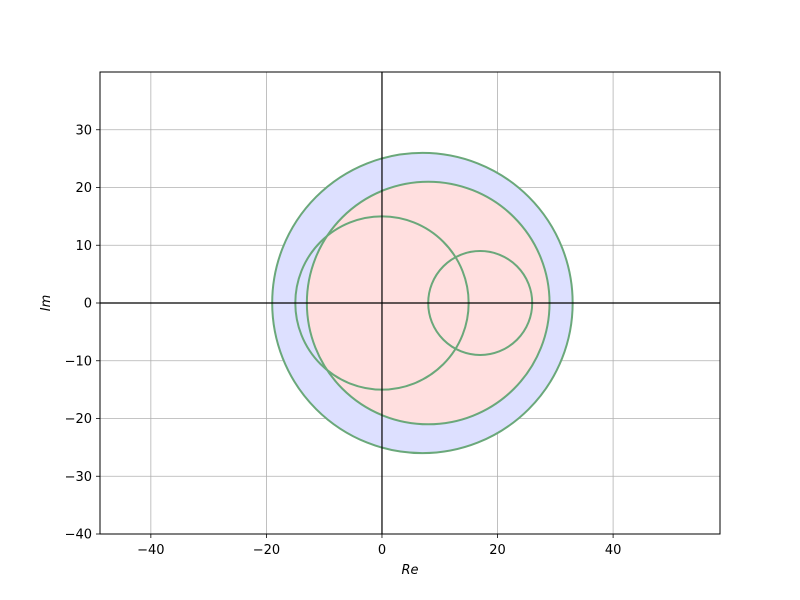 This screenshot has height=600, width=800. What do you see at coordinates (83, 246) in the screenshot?
I see `y-tick-label: 10` at bounding box center [83, 246].